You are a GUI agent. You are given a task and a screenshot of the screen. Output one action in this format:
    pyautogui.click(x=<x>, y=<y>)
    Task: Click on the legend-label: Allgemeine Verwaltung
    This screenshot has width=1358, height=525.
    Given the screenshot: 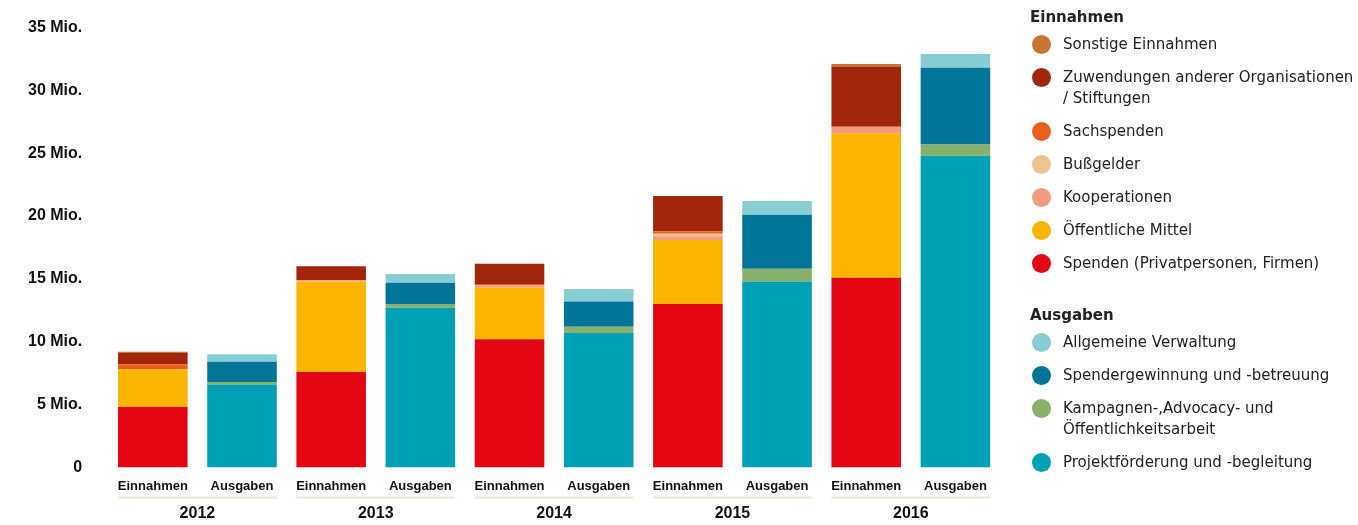 What is the action you would take?
    pyautogui.click(x=1150, y=342)
    